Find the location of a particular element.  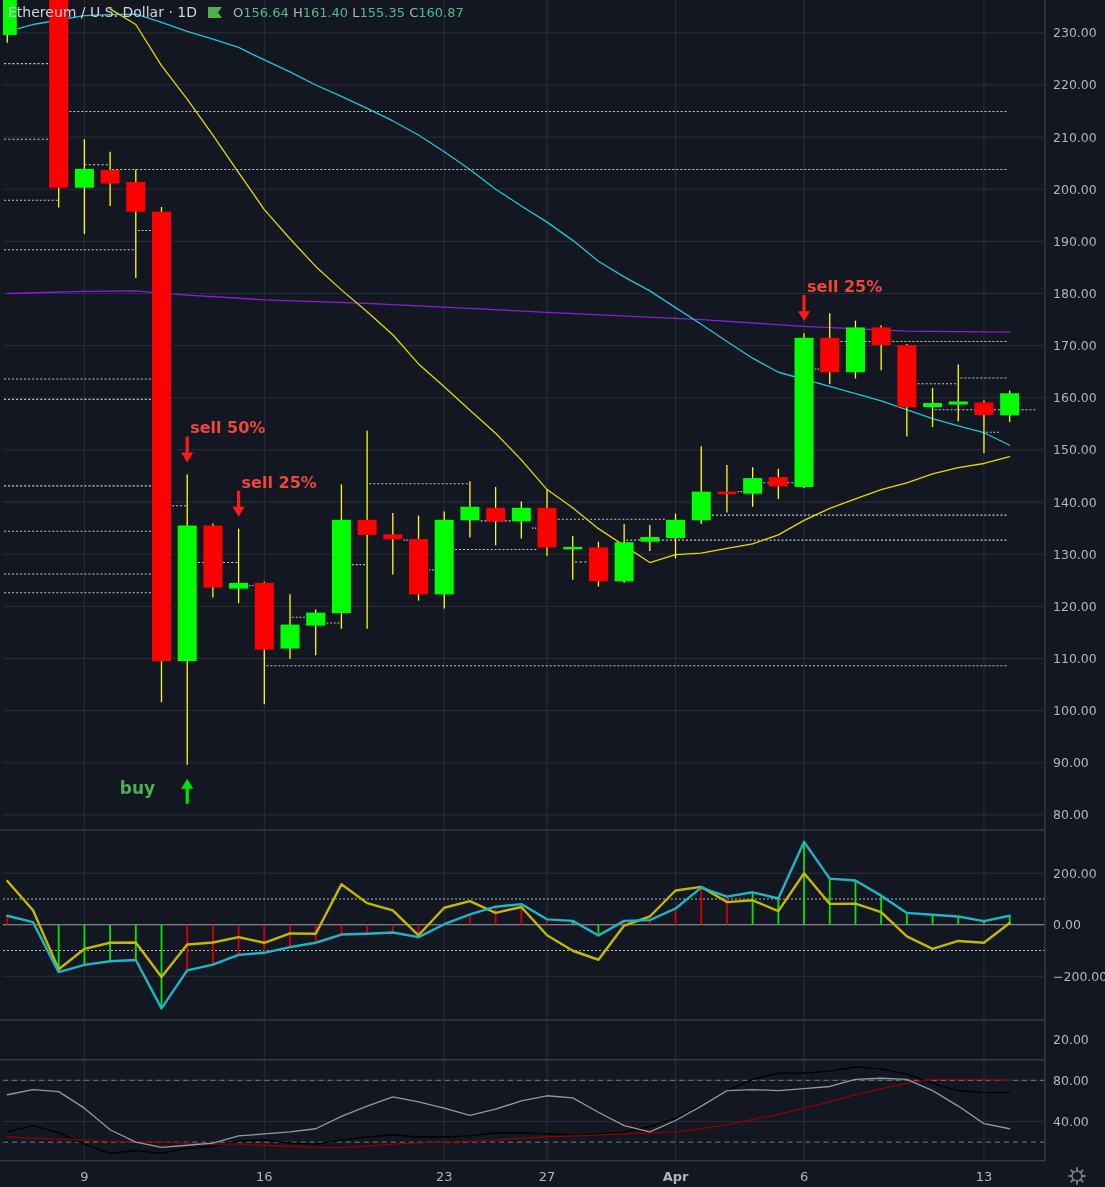

x-tick-label: 13 is located at coordinates (984, 1177).